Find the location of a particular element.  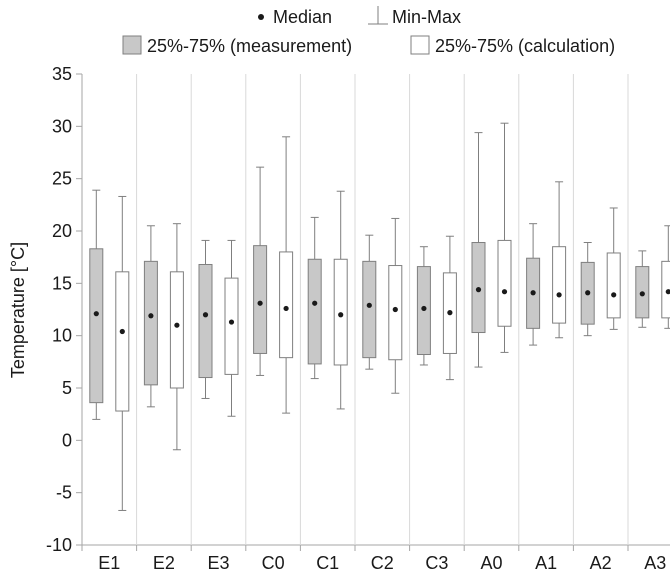

y-ticks: -10 -5 0 5 10 15 20 25 30 35 is located at coordinates (64, 309).